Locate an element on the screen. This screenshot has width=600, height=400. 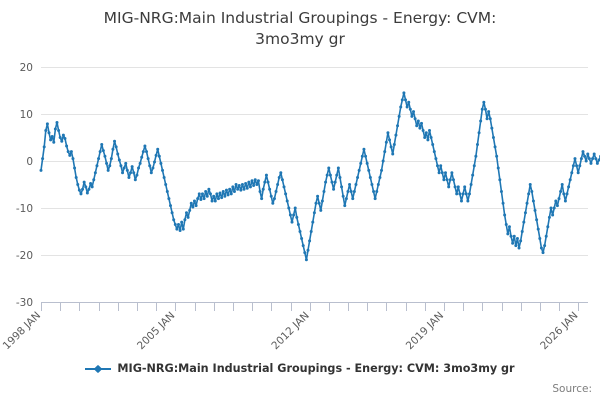
chart-title-line-2: 3mo3my gr is located at coordinates (300, 39).